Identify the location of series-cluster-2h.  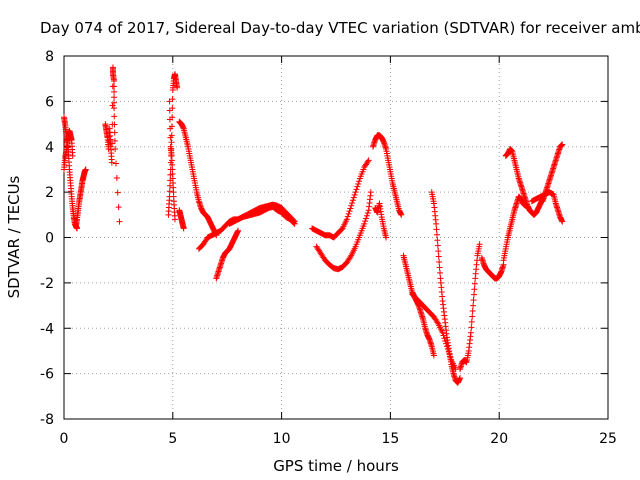
(112, 144).